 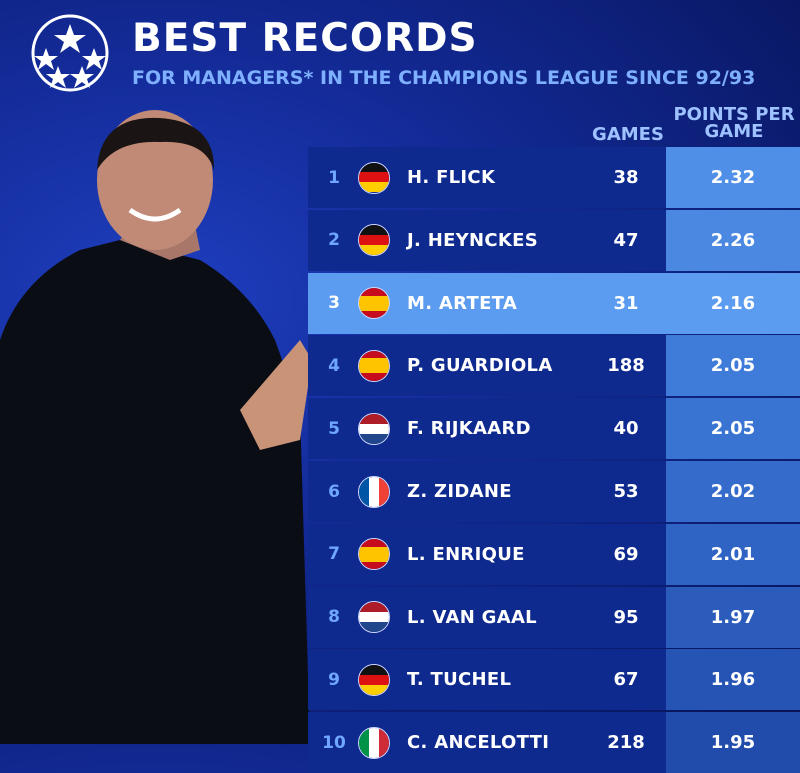 What do you see at coordinates (469, 429) in the screenshot?
I see `manager-name: F. RIJKAARD` at bounding box center [469, 429].